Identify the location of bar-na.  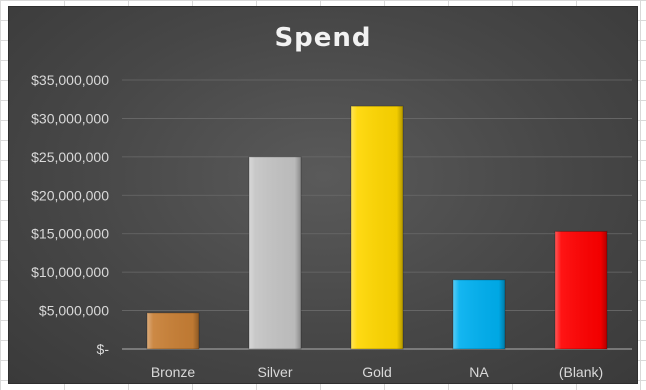
(479, 314).